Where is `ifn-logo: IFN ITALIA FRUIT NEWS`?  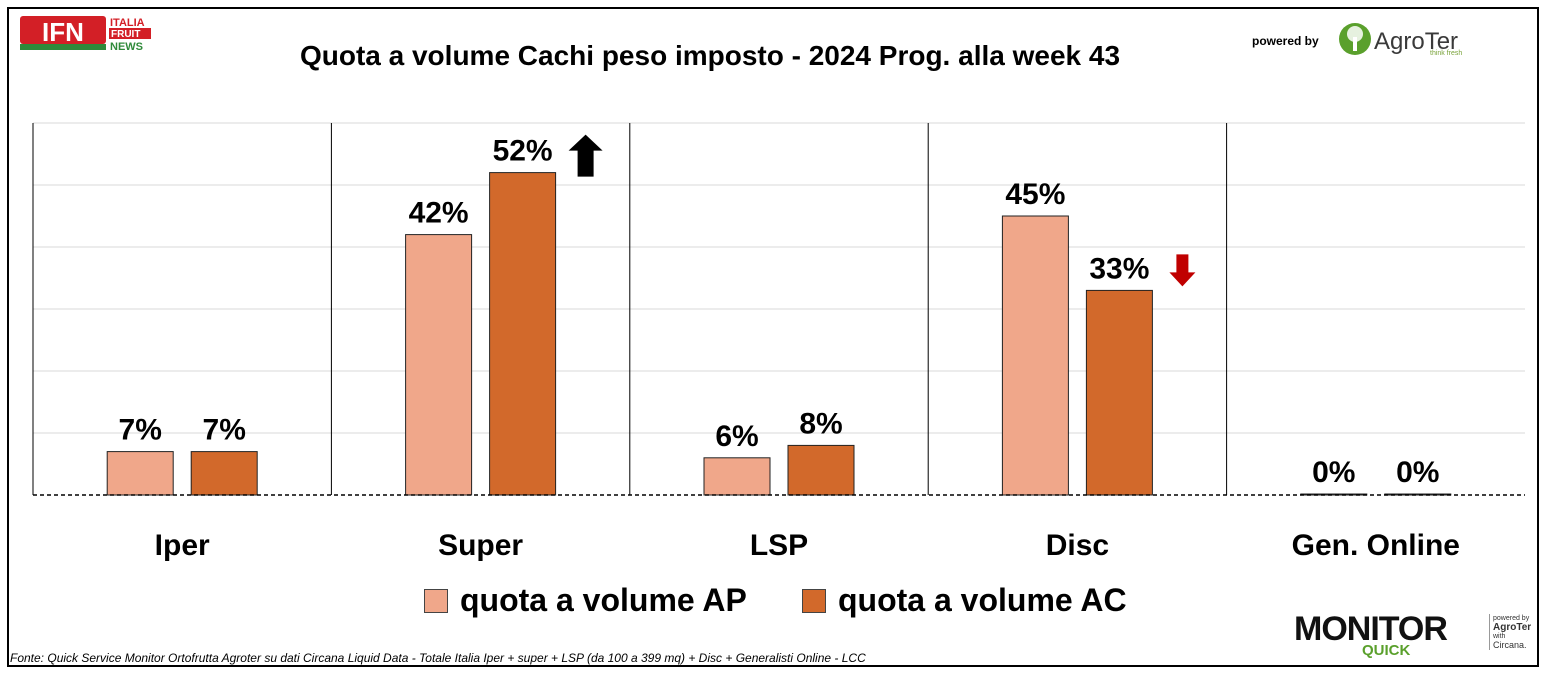 ifn-logo: IFN ITALIA FRUIT NEWS is located at coordinates (95, 36).